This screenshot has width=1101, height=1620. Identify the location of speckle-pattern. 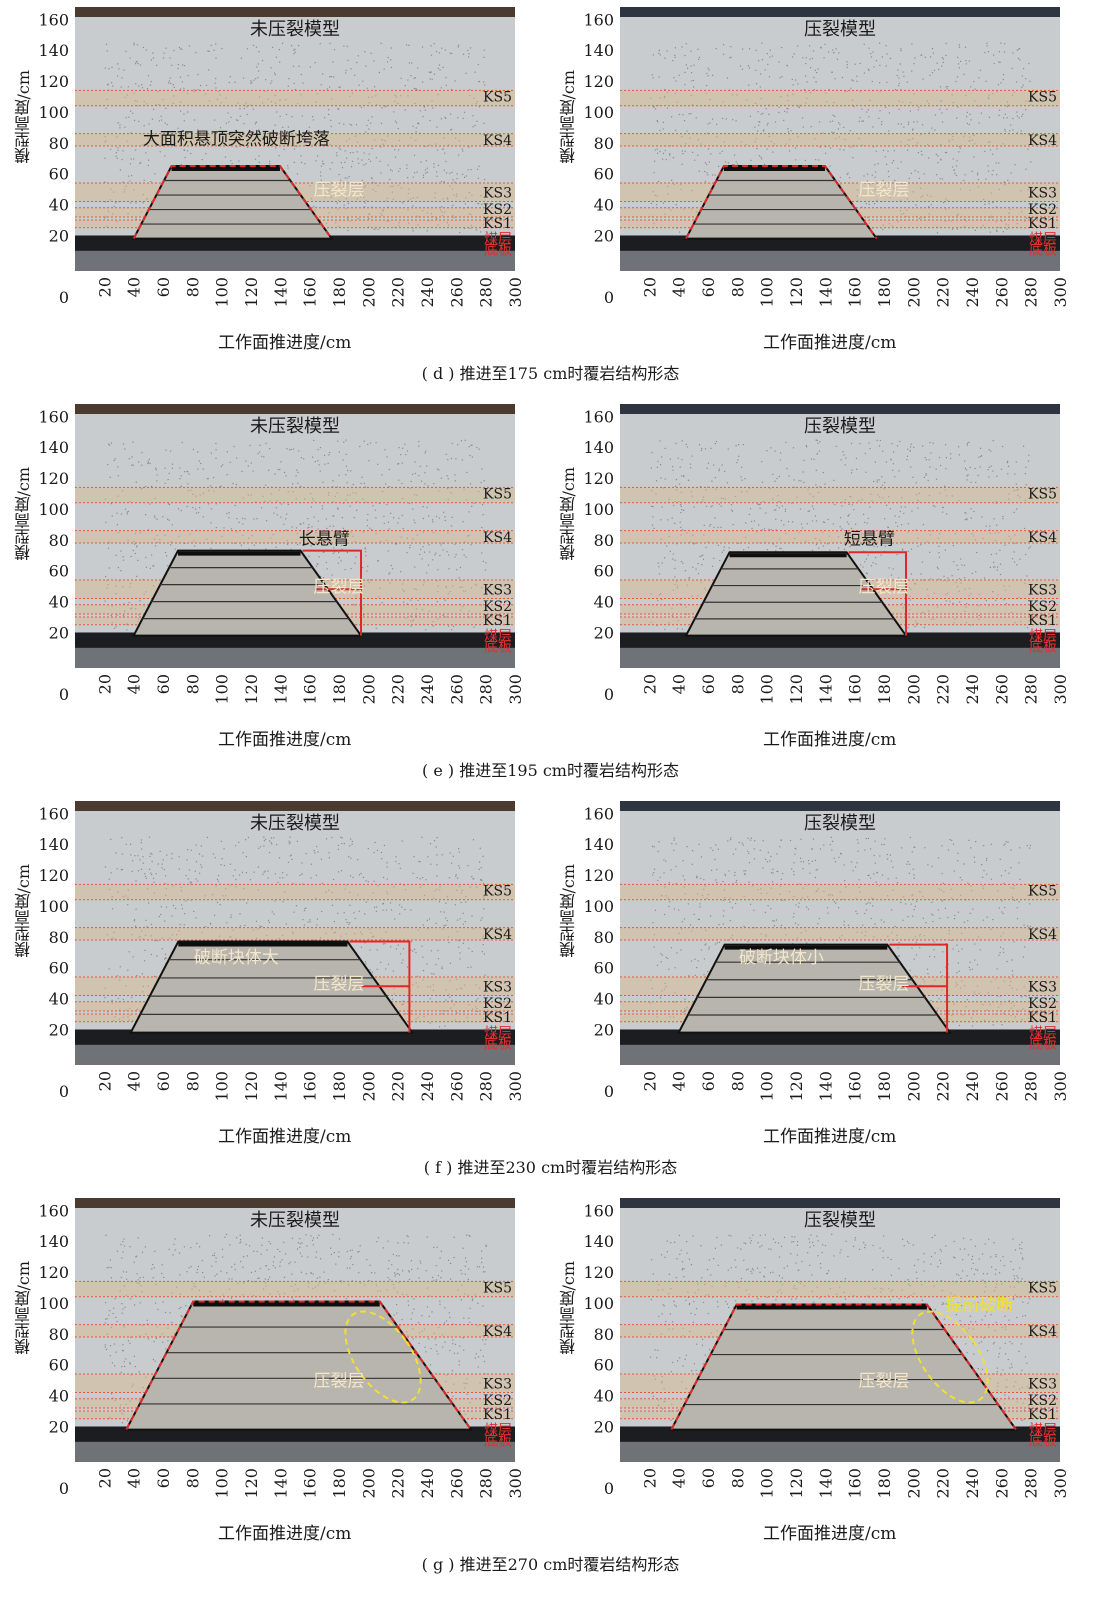
(295, 138).